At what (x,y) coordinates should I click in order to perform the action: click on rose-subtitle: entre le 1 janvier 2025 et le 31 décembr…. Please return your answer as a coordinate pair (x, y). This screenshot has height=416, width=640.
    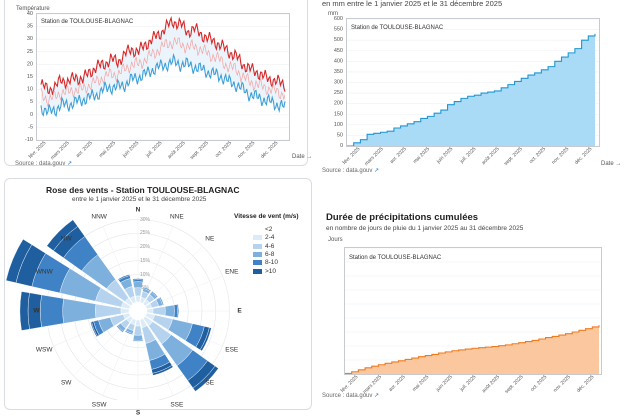
    Looking at the image, I should click on (139, 199).